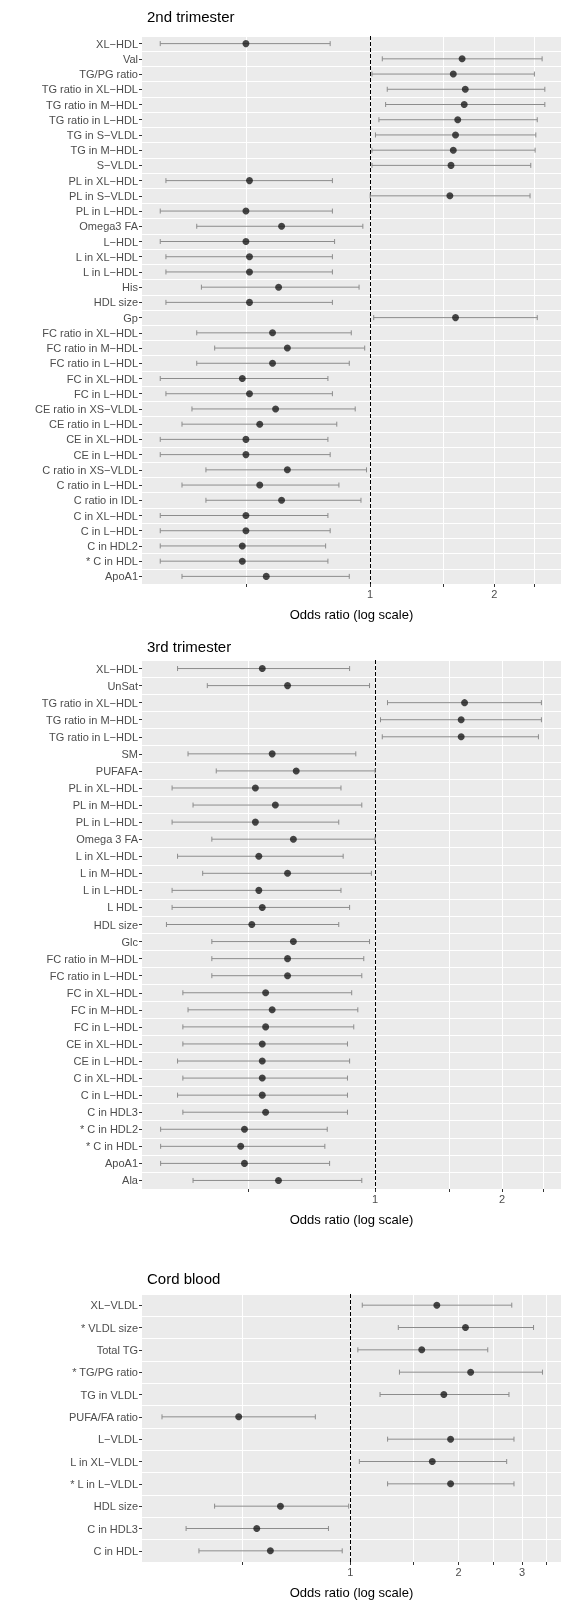  I want to click on y-tick-label: * TG/PG ratio, so click(105, 1372).